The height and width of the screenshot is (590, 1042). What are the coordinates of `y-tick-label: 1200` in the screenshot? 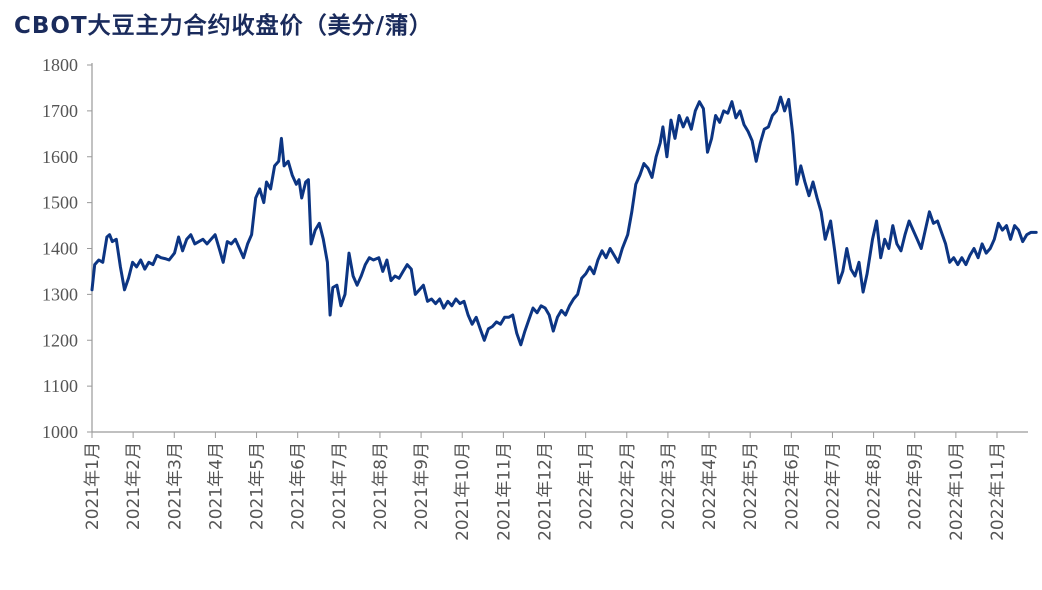 It's located at (60, 340).